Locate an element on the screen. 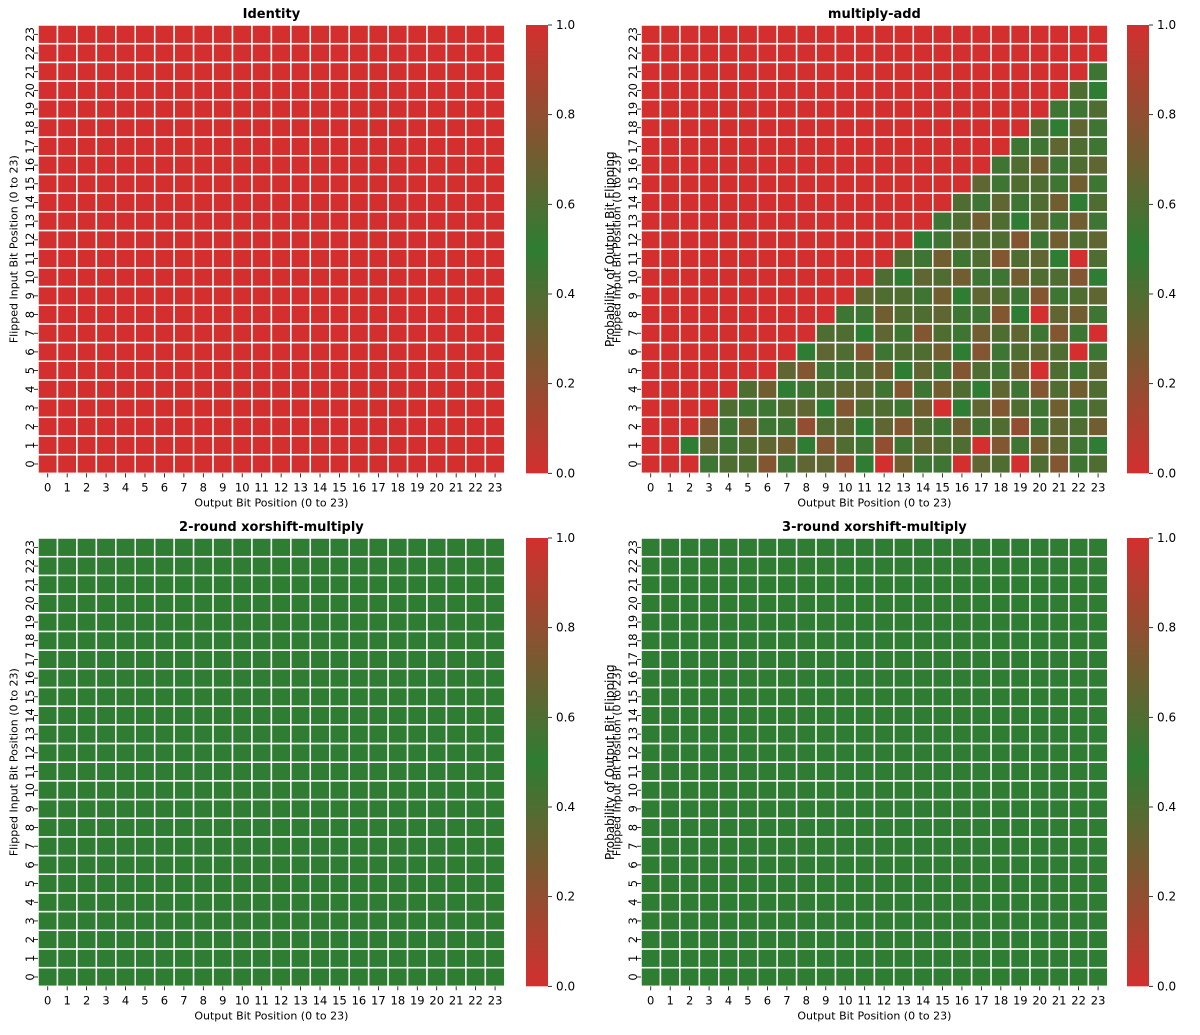  colorbar-tick-label: 1.0 is located at coordinates (565, 538).